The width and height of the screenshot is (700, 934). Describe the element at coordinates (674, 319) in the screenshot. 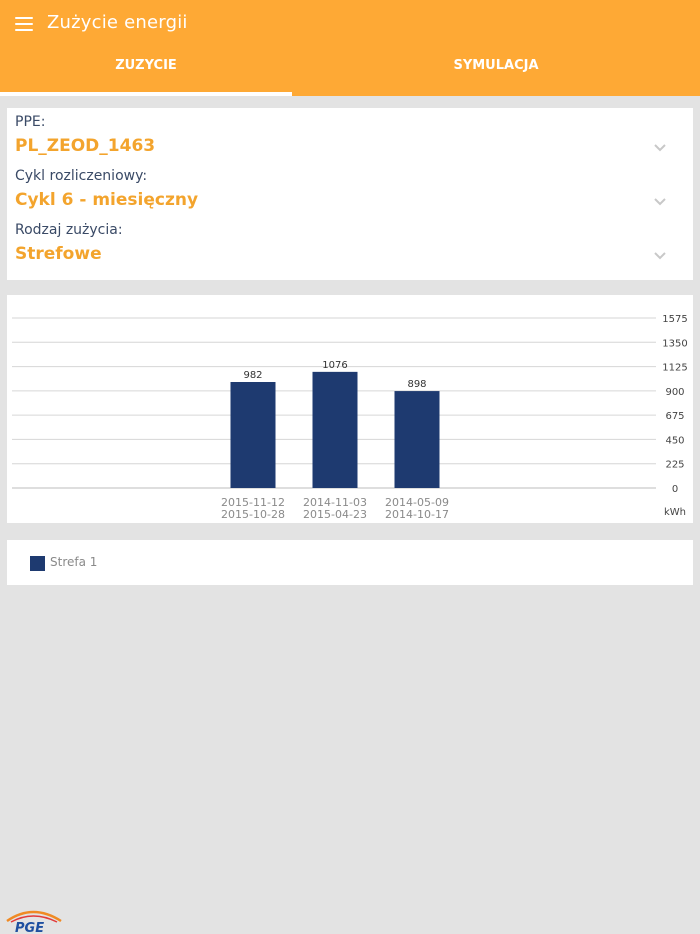

I see `y-tick-label: 1575` at that location.